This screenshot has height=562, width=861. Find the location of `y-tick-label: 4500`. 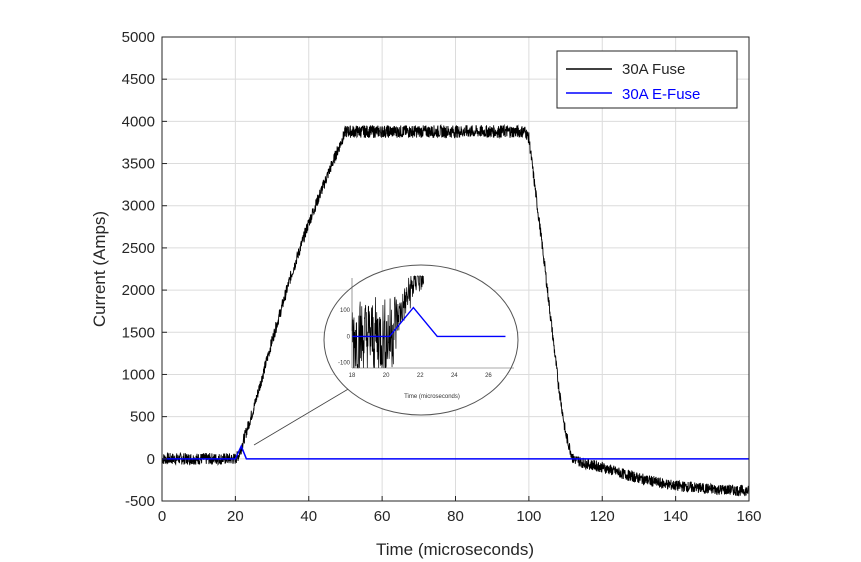

y-tick-label: 4500 is located at coordinates (138, 79).